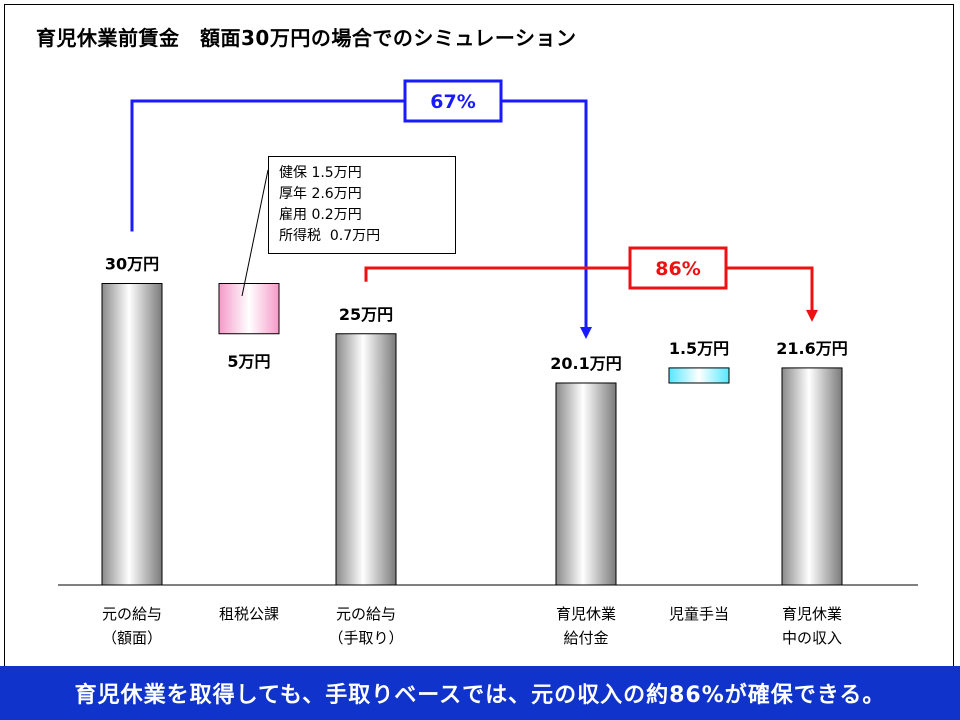  Describe the element at coordinates (320, 173) in the screenshot. I see `deduction-health-insurance: 健保 1.5万円` at that location.